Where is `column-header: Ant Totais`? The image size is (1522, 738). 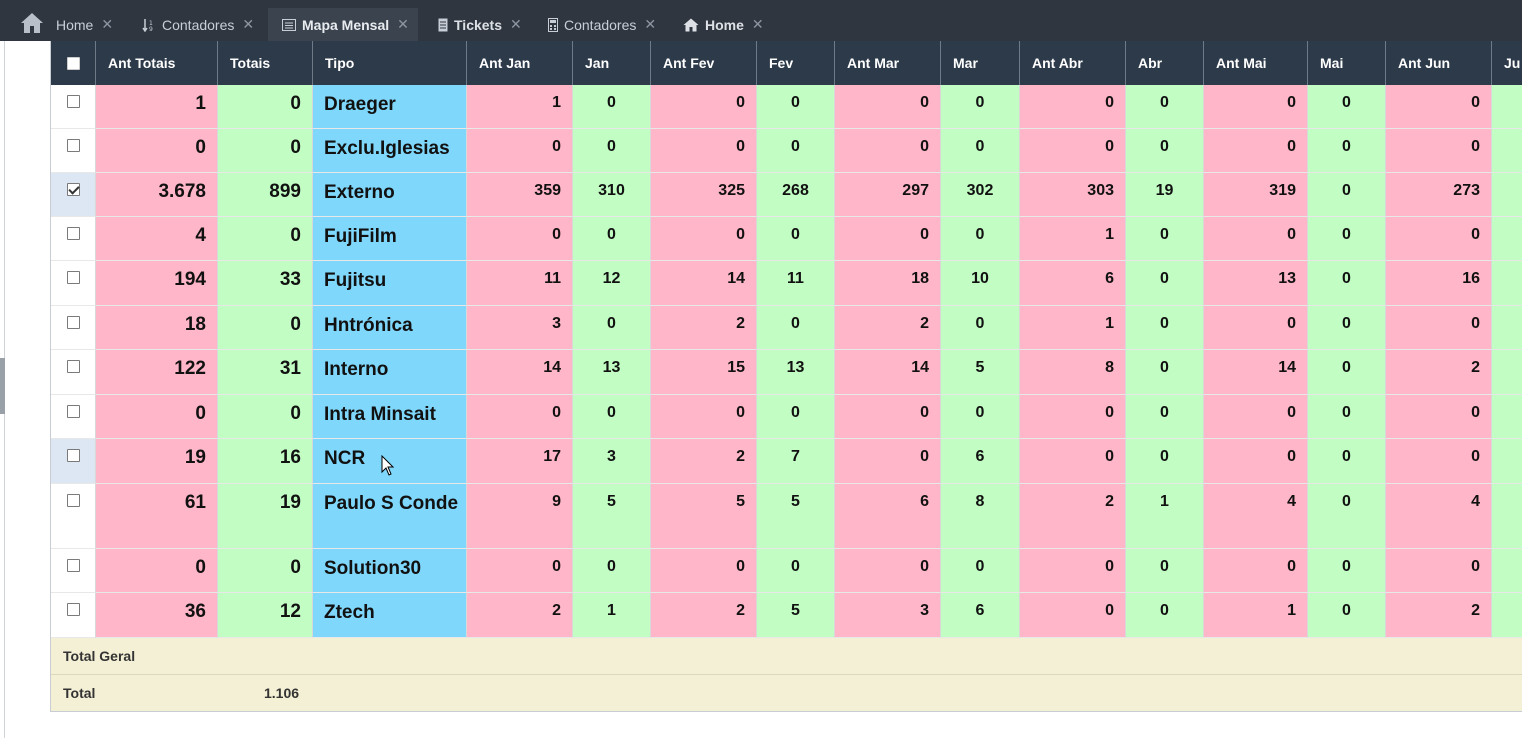 column-header: Ant Totais is located at coordinates (157, 63).